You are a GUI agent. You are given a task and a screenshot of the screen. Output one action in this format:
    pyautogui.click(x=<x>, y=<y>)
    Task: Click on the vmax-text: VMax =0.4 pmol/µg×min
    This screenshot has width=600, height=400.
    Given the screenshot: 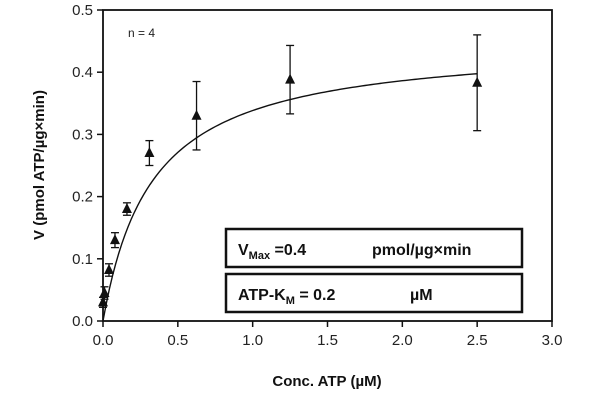 What is the action you would take?
    pyautogui.click(x=354, y=252)
    